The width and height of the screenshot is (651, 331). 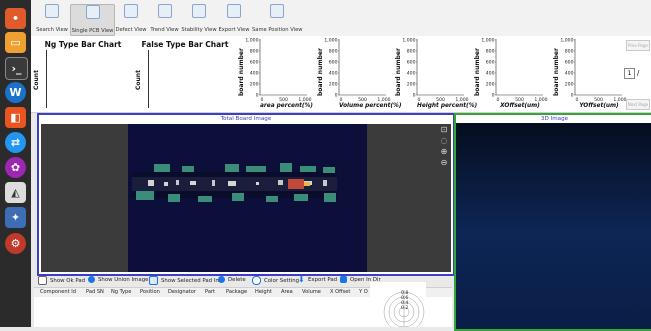 I want to click on show-union-image-radio: Show Union Image, so click(x=118, y=279).